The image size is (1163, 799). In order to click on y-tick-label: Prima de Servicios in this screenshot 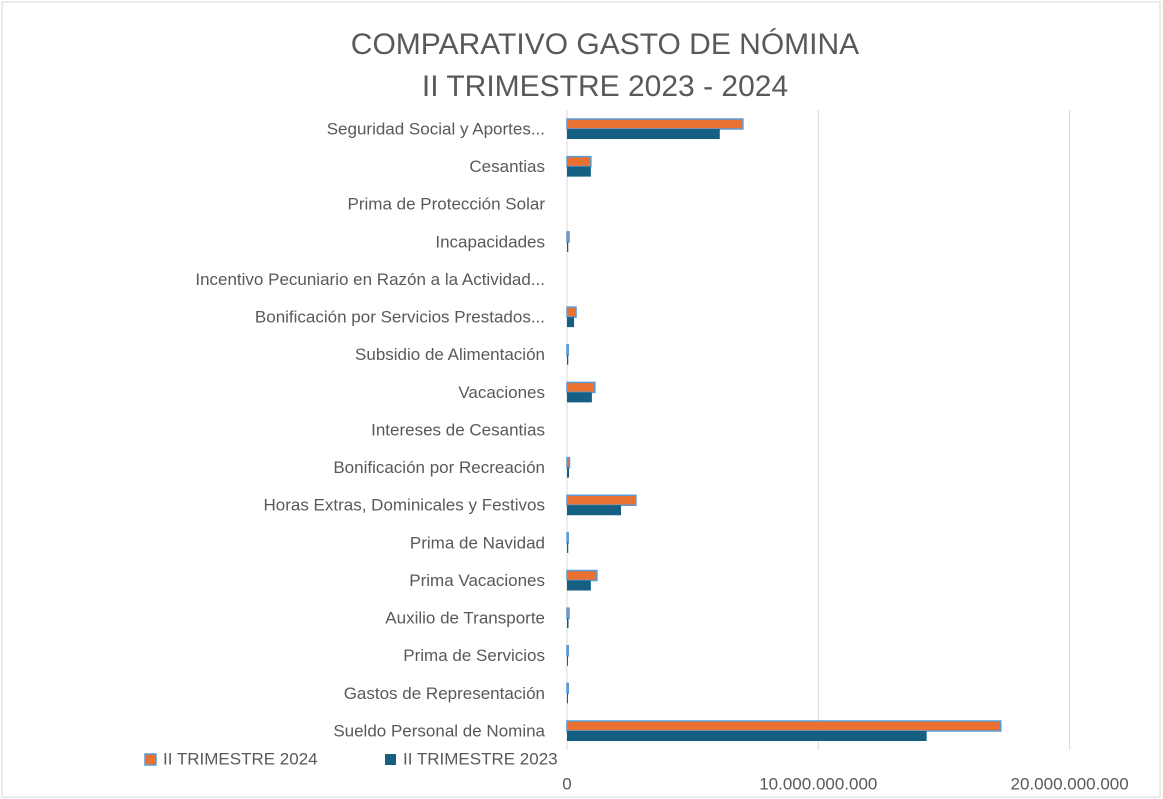, I will do `click(474, 655)`.